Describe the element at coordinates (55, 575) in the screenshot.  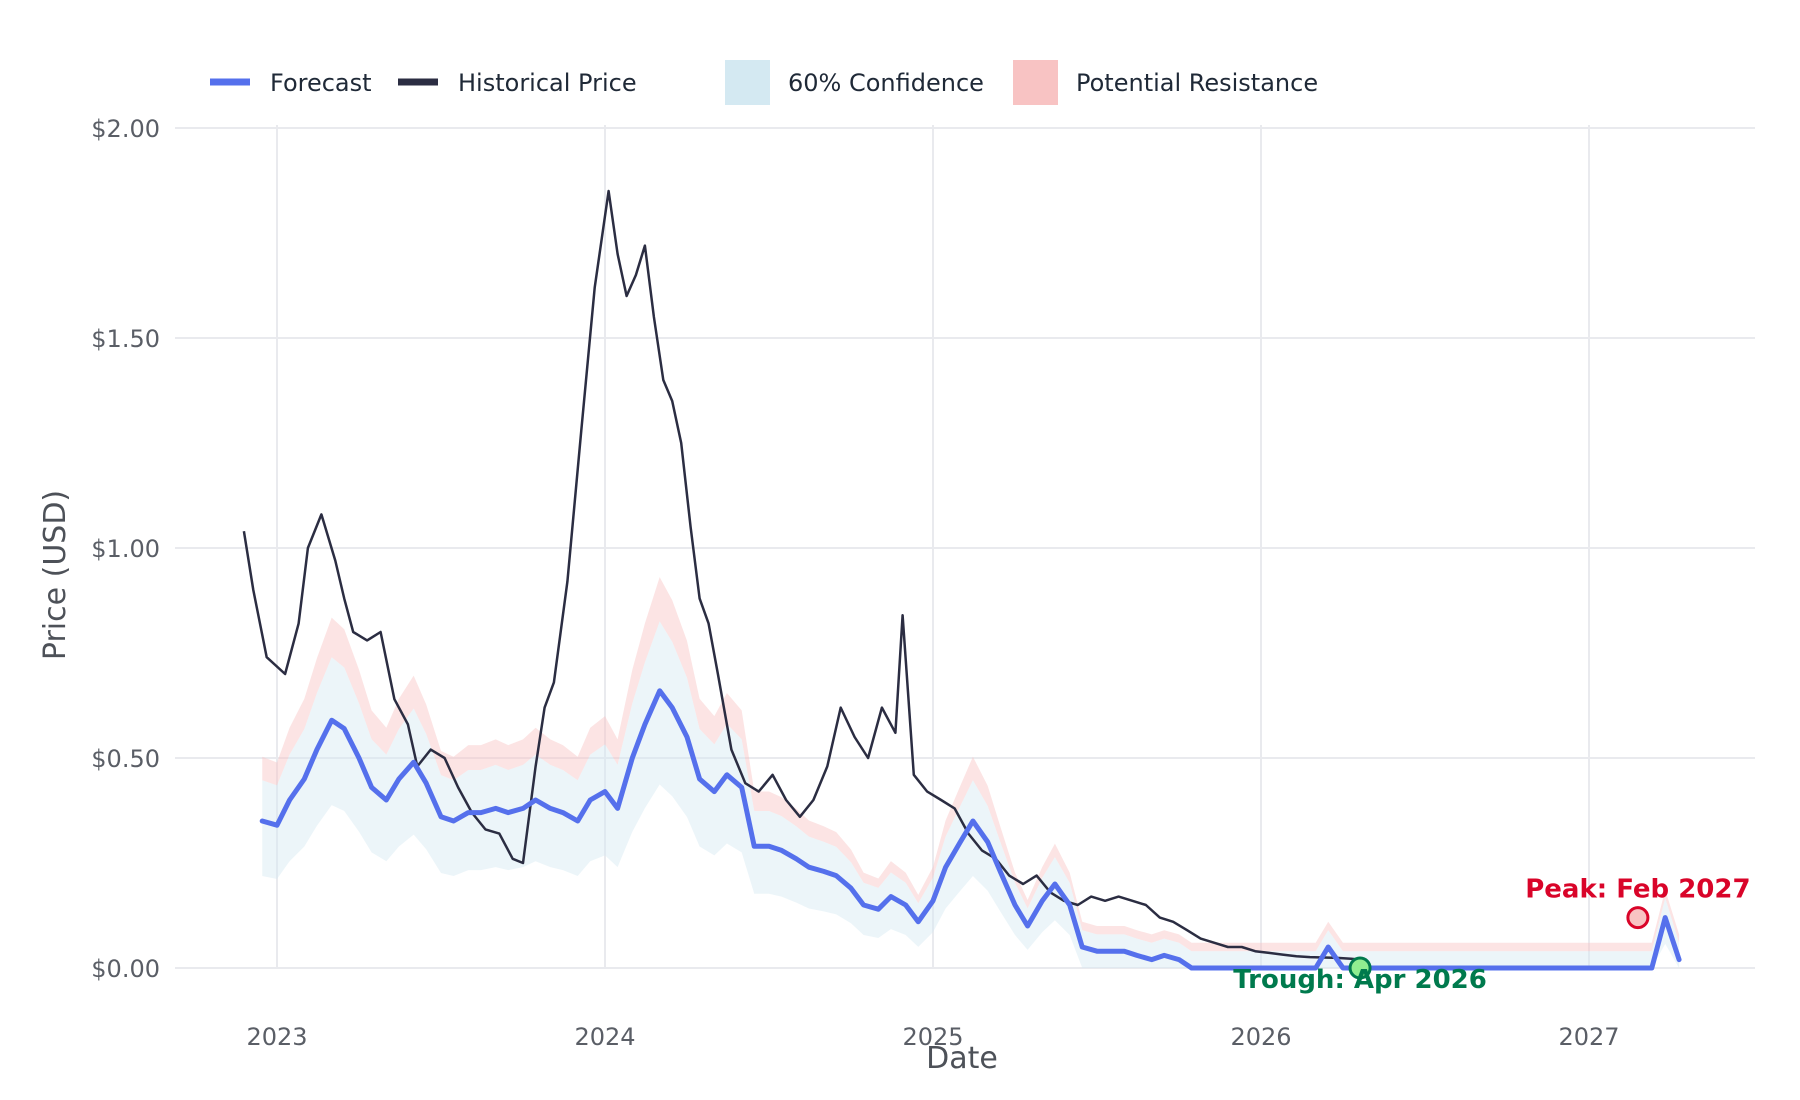
I see `y-axis-title: Price (USD)` at that location.